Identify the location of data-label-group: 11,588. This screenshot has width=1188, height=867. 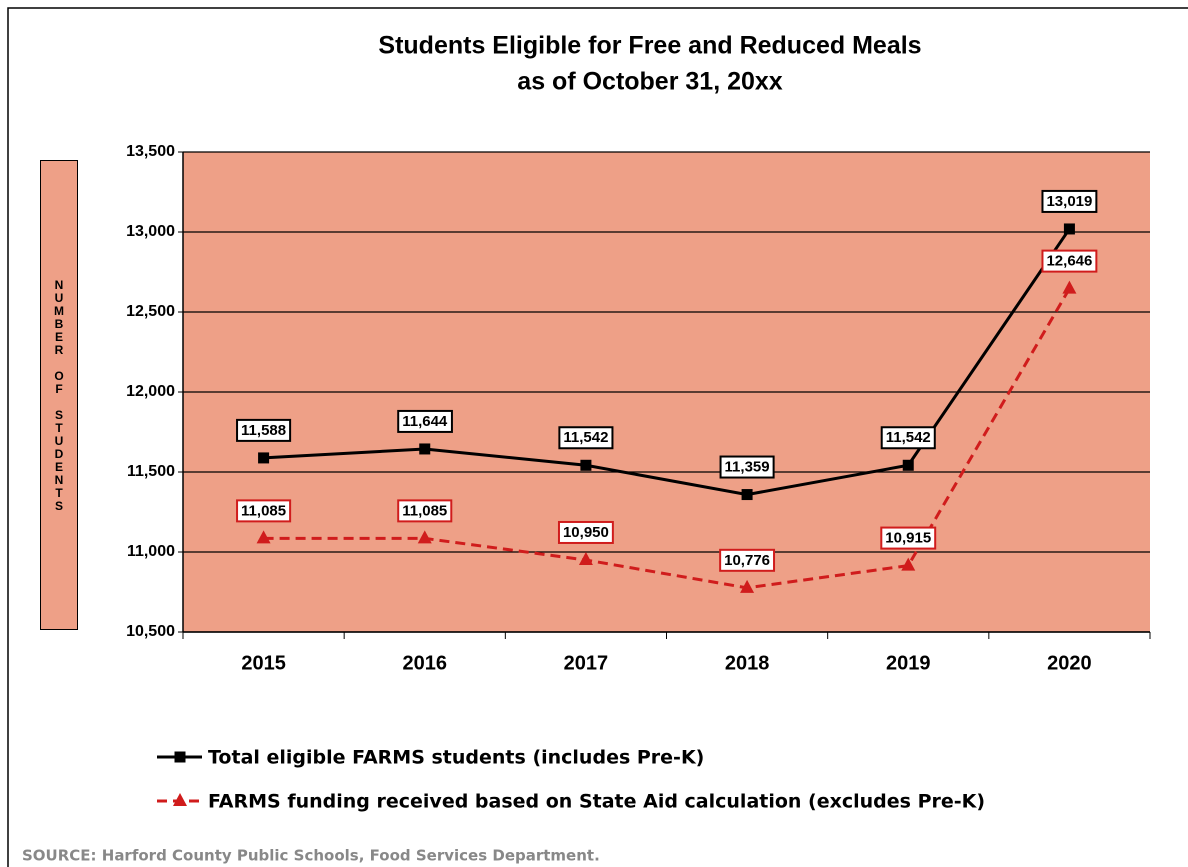
(264, 430).